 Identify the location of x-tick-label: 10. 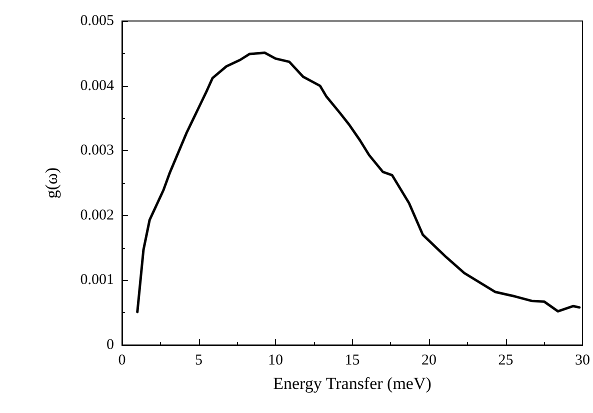
(275, 360).